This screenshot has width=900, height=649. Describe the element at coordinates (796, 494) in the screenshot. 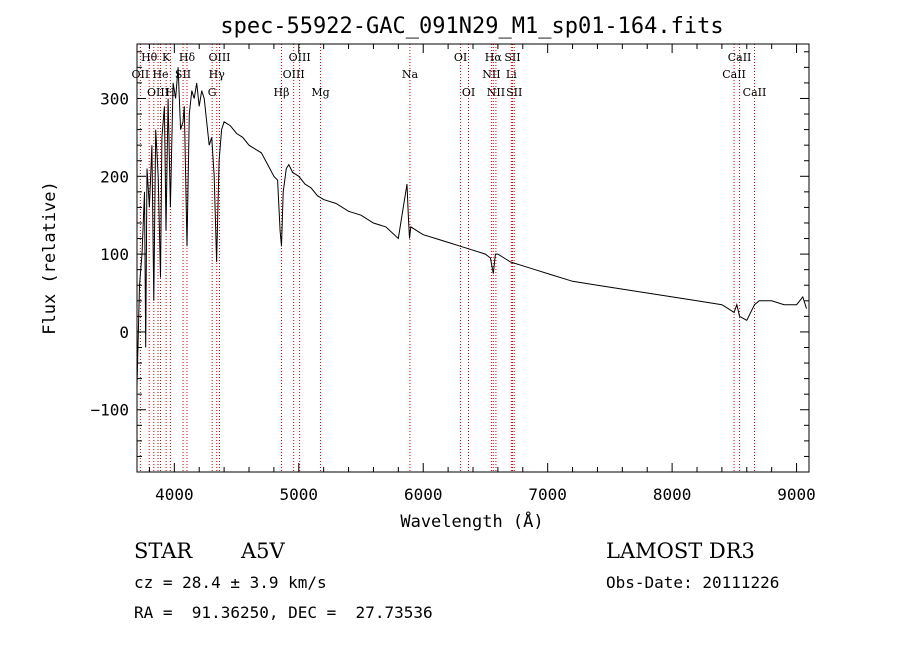

I see `x-tick-label: 9000` at that location.